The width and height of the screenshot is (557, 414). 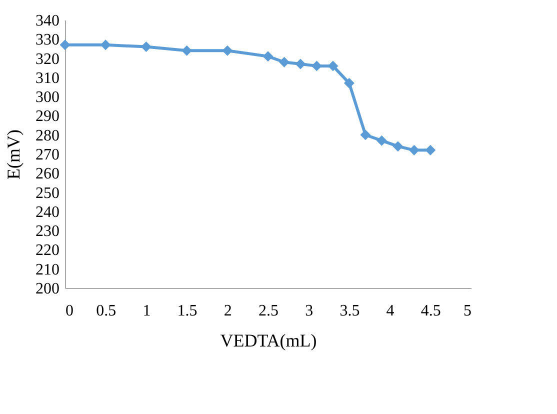 I want to click on x-tick-label: 0.5, so click(x=106, y=311).